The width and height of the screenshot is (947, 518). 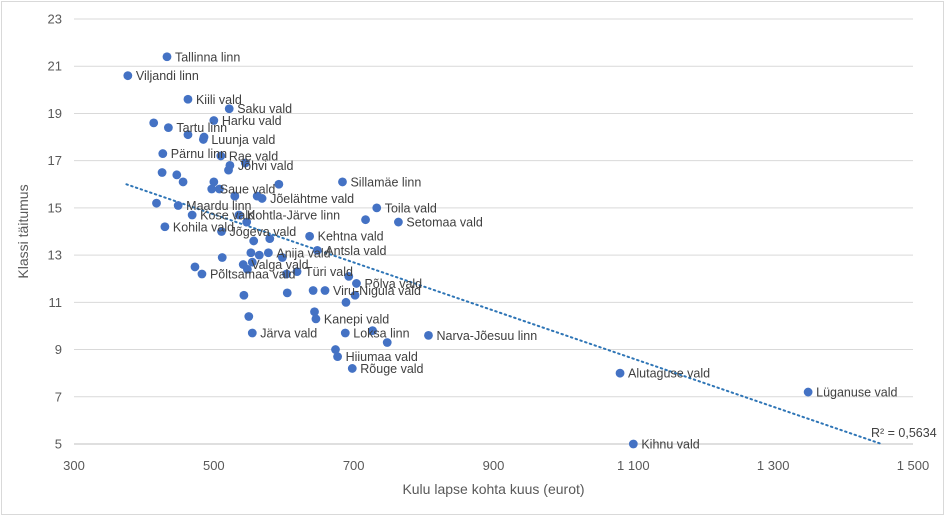 What do you see at coordinates (382, 357) in the screenshot?
I see `point-label: Hiiumaa vald` at bounding box center [382, 357].